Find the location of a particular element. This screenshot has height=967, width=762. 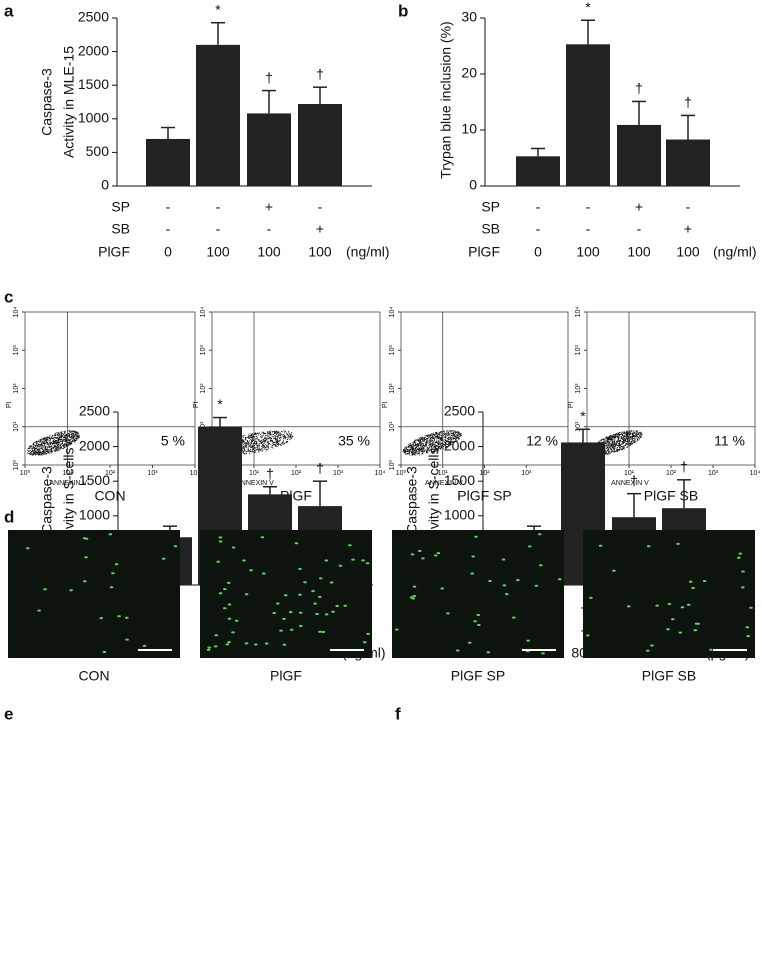

plot-caption: CON is located at coordinates (109, 496).